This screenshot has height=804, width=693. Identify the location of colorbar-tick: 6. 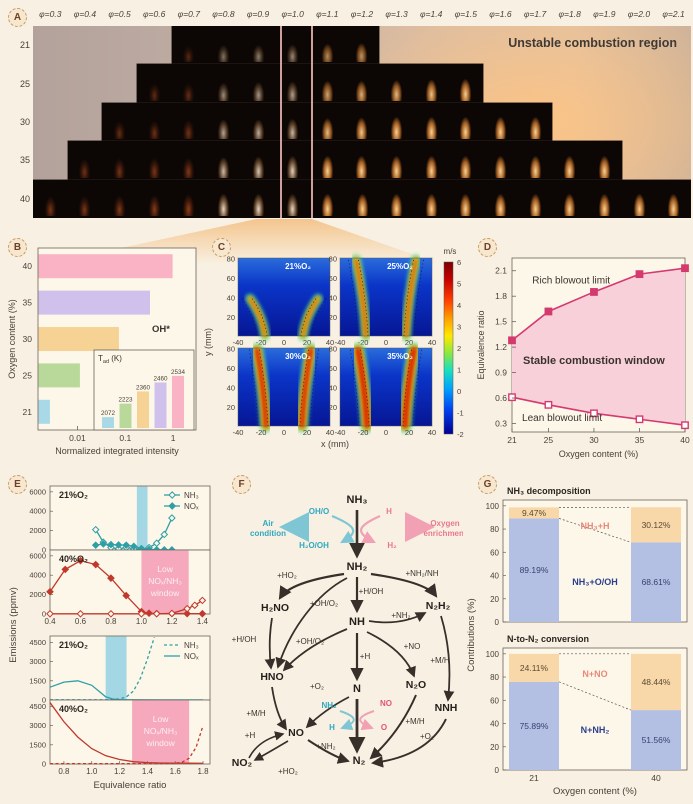
(459, 262).